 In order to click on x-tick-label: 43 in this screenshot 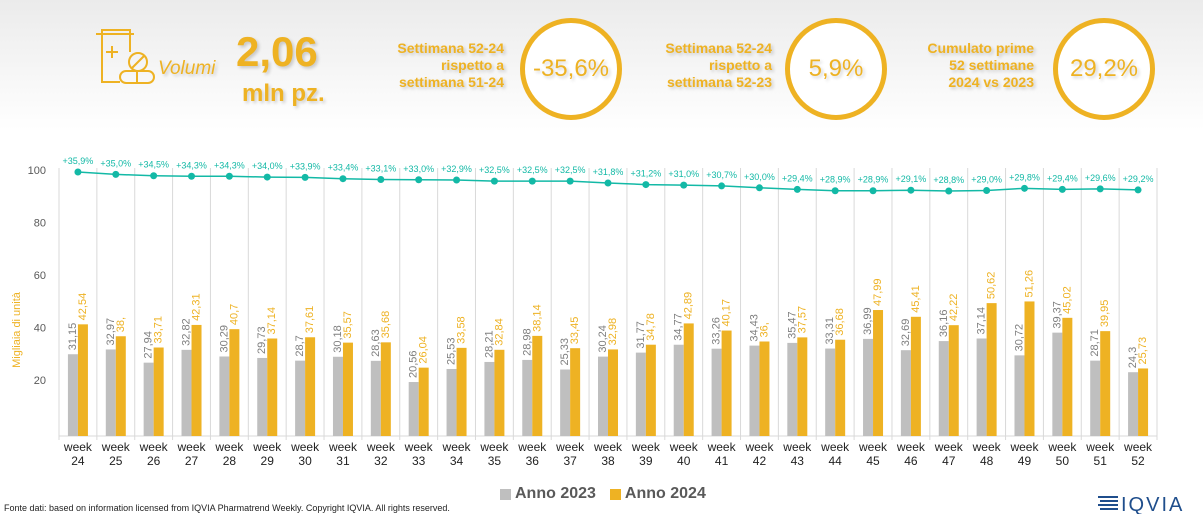, I will do `click(798, 461)`.